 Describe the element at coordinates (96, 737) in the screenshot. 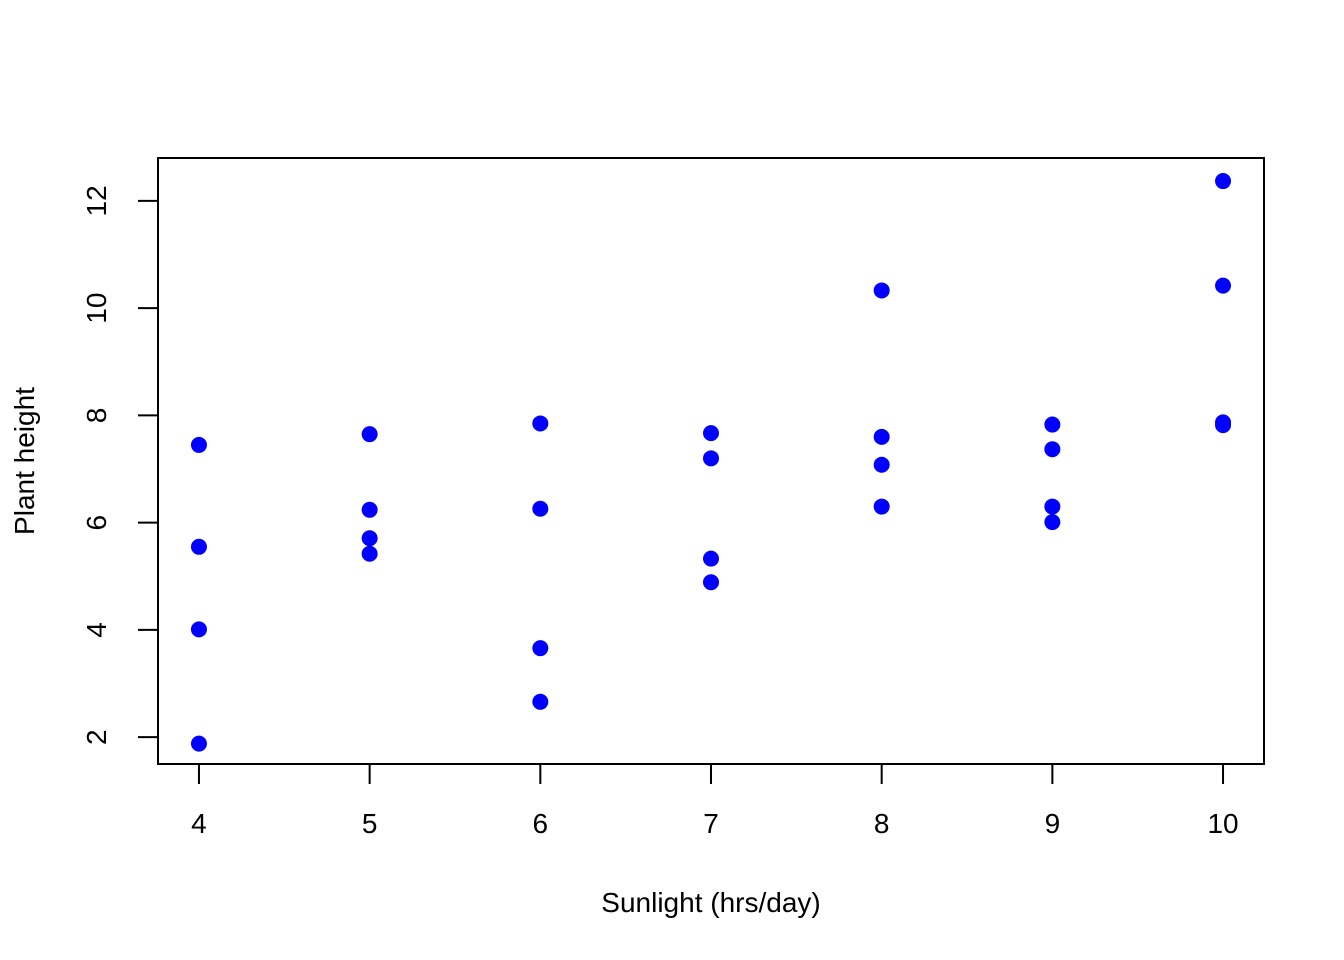

I see `y-tick-label: 2` at that location.